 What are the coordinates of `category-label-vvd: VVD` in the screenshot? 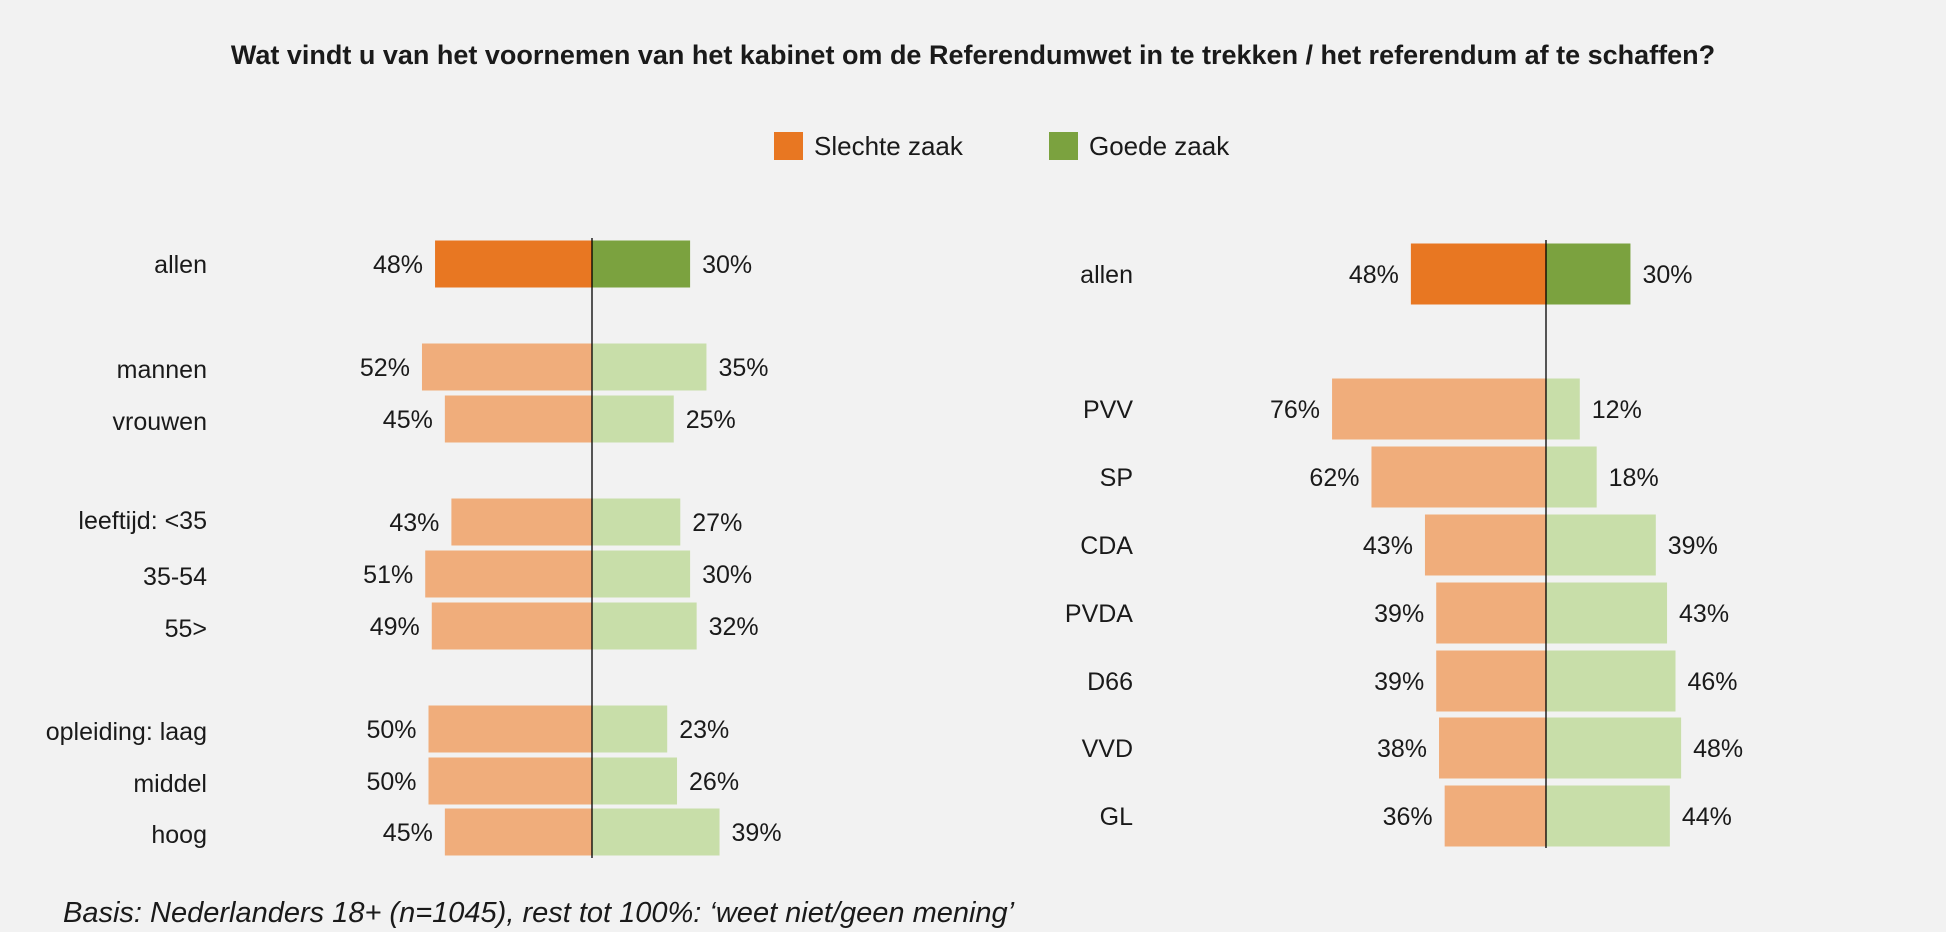 It's located at (1107, 749).